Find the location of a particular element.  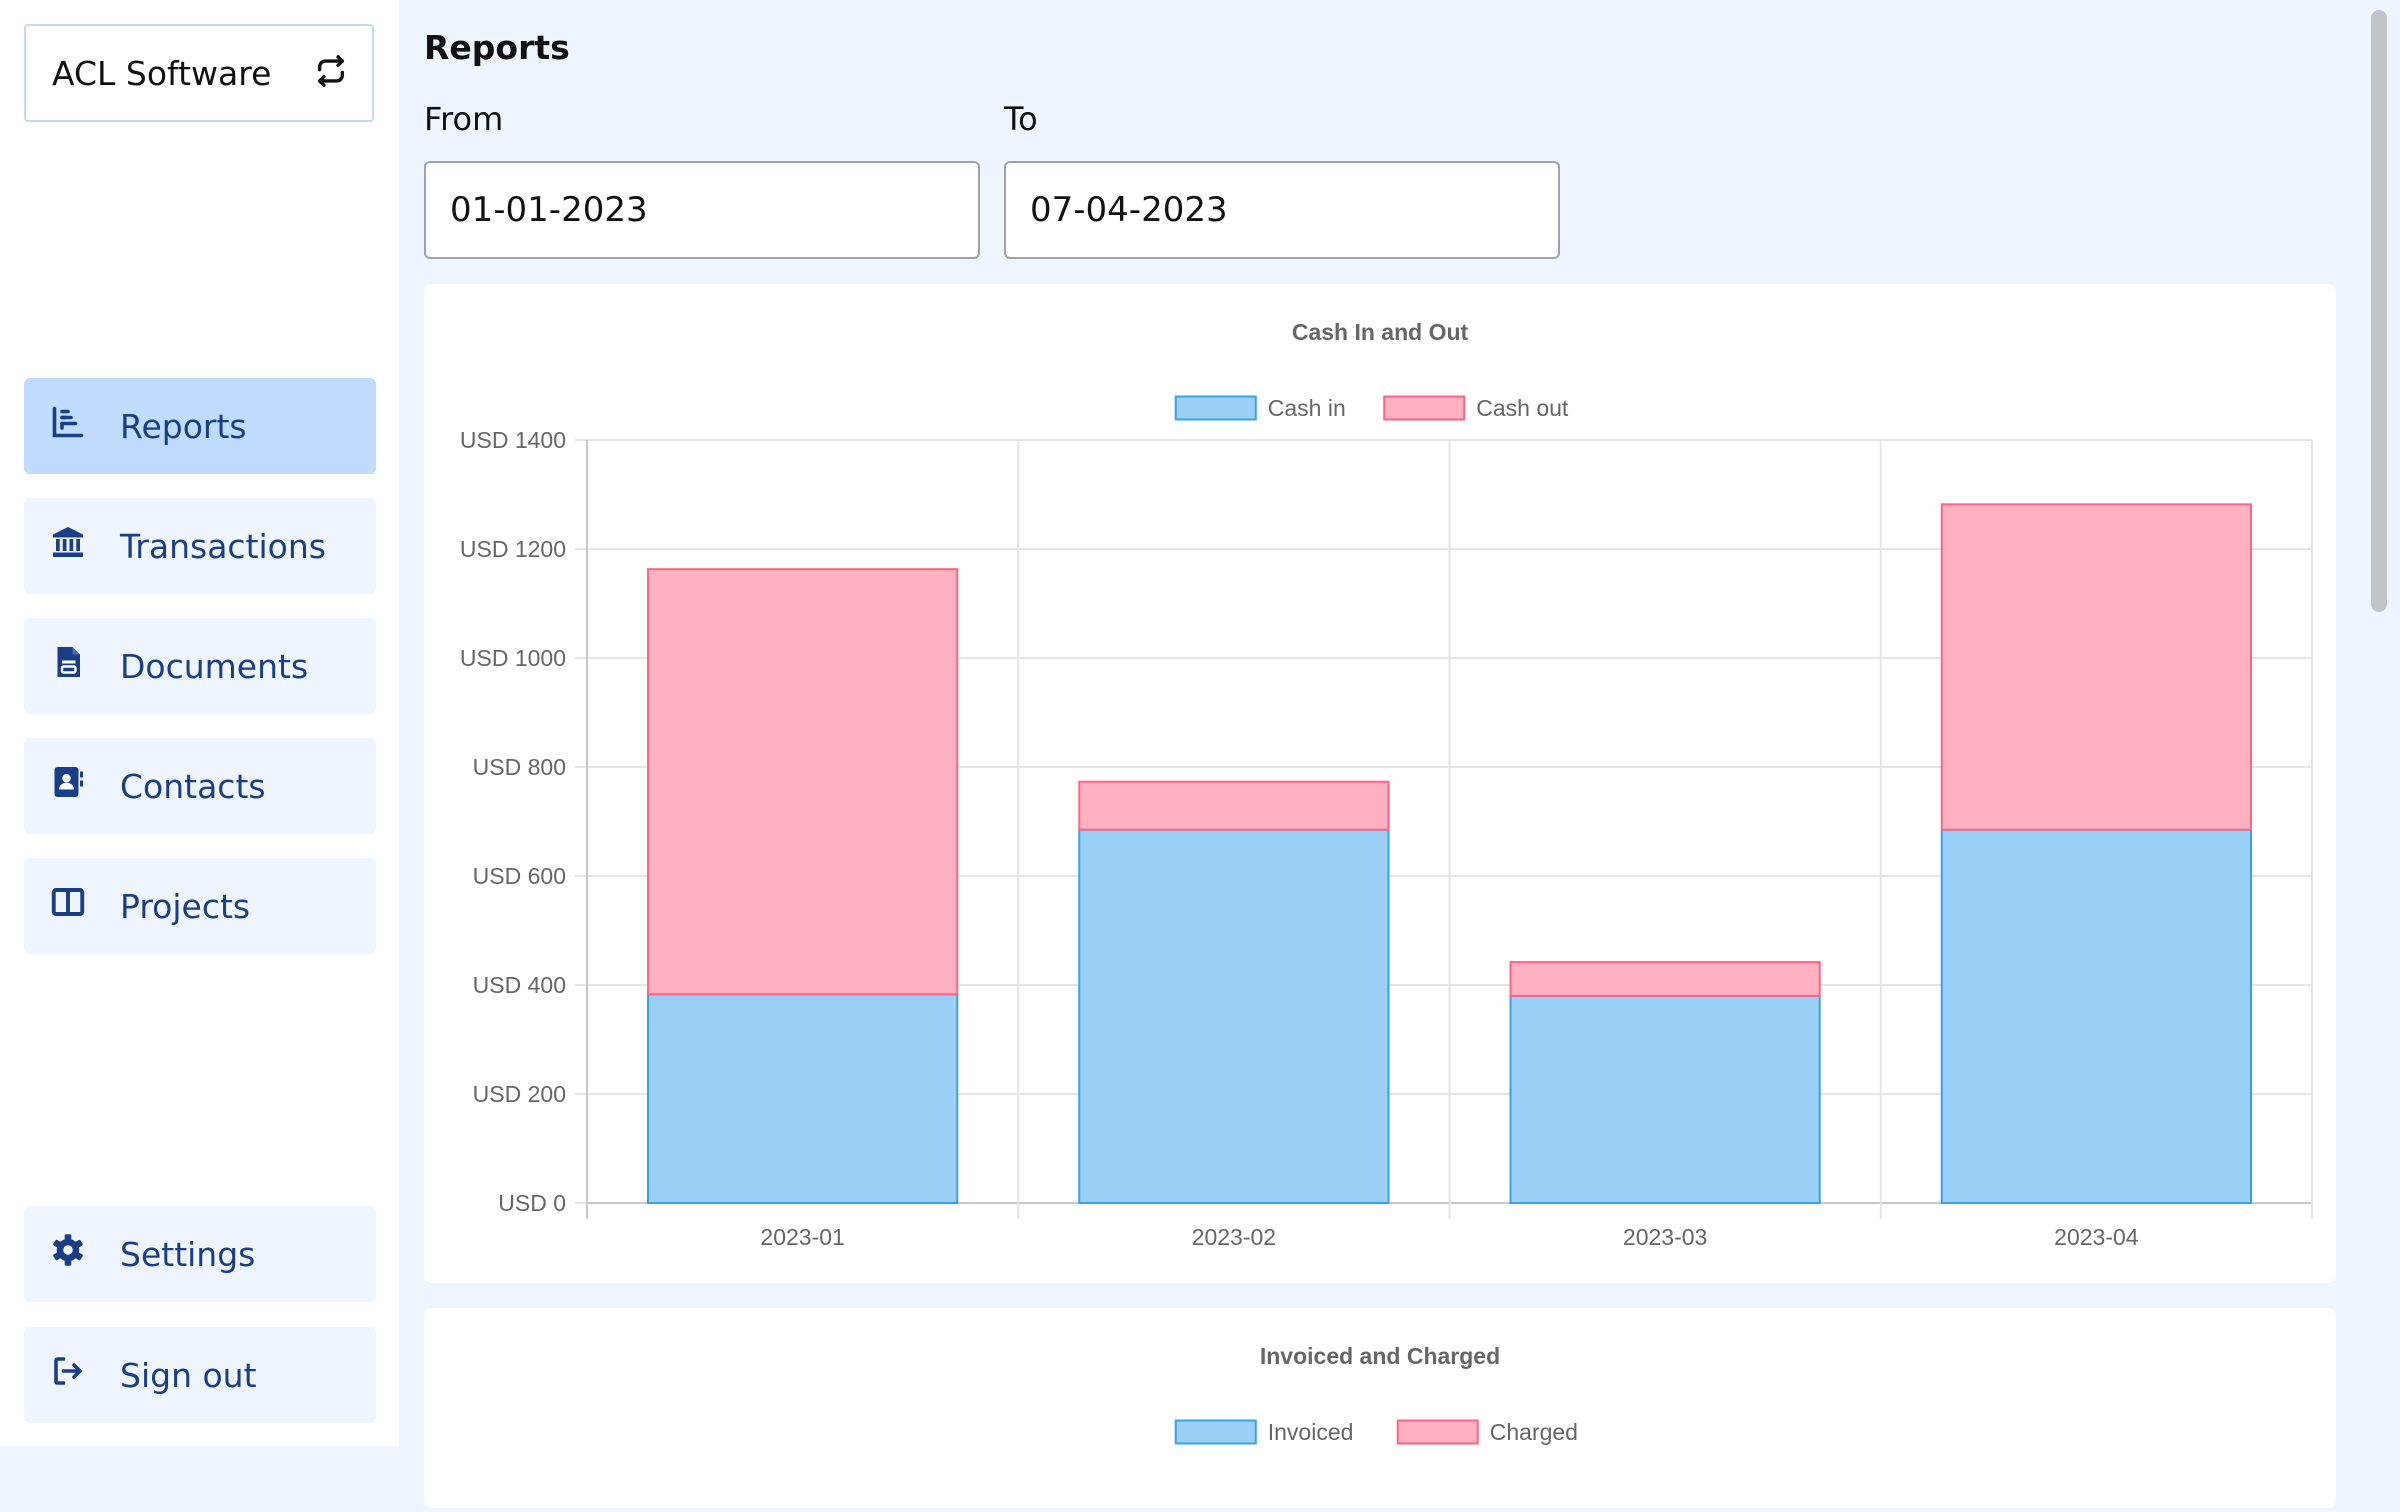

sidebar-item-settings: Settings is located at coordinates (200, 1254).